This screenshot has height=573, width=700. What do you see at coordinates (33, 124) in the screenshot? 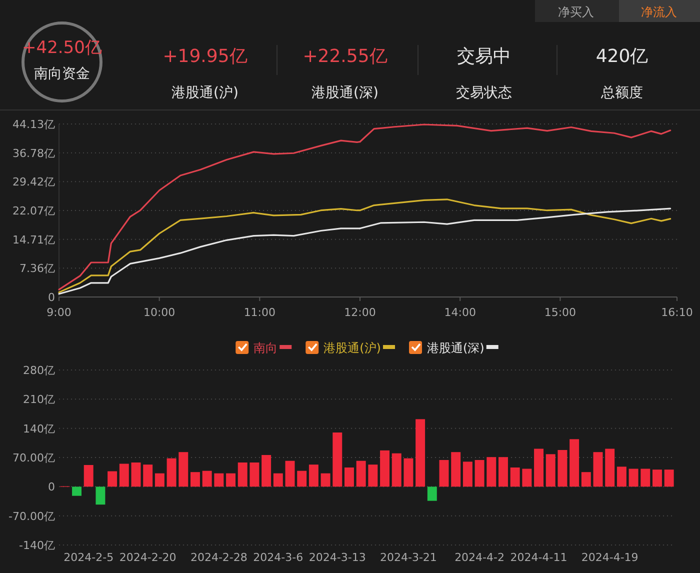
I see `y-tick-label: 44.13亿` at bounding box center [33, 124].